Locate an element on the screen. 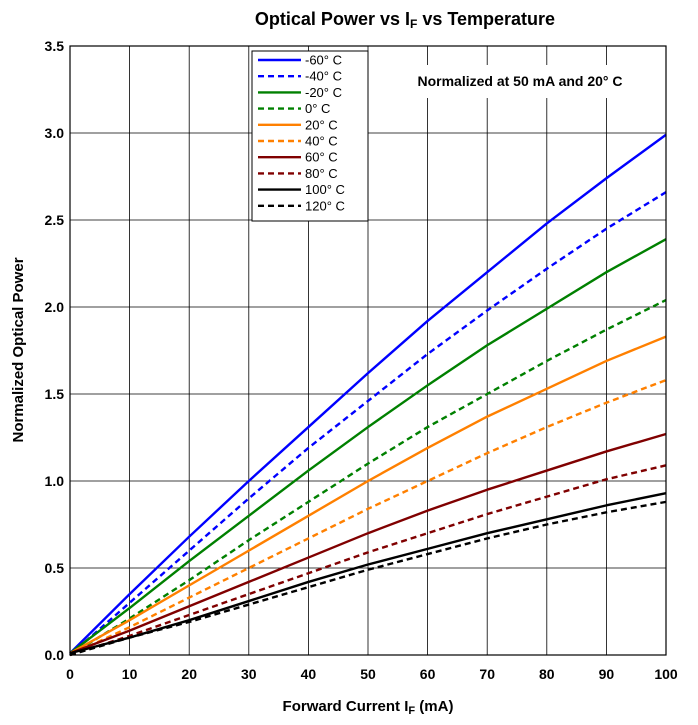 Image resolution: width=698 pixels, height=725 pixels. y-tick-label: 0.5 is located at coordinates (55, 568).